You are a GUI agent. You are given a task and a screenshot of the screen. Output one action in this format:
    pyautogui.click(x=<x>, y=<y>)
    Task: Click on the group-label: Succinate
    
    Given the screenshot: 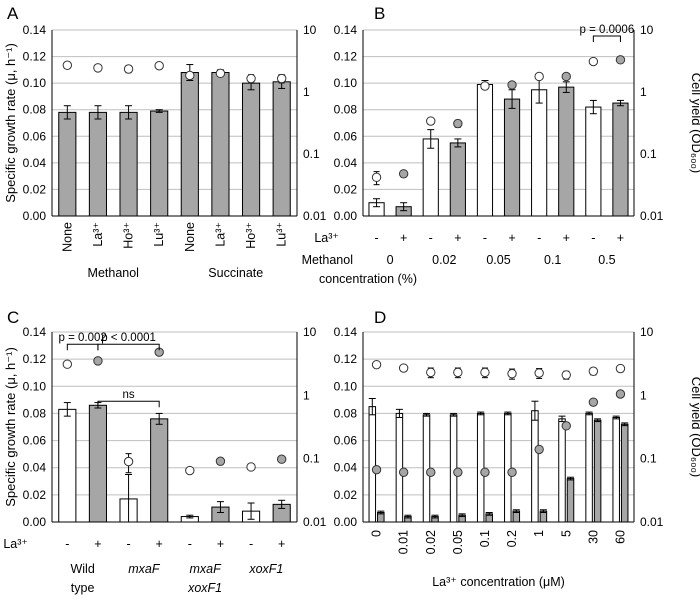 What is the action you would take?
    pyautogui.click(x=235, y=273)
    